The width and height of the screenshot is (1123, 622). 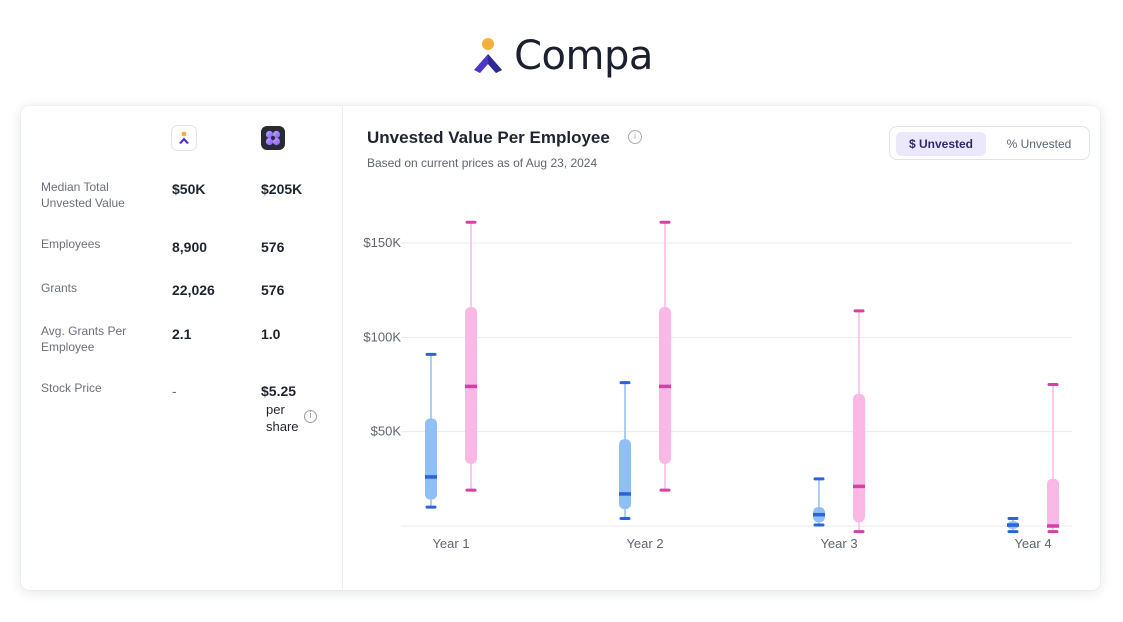 What do you see at coordinates (71, 388) in the screenshot?
I see `metric-label-stock-price: Stock Price` at bounding box center [71, 388].